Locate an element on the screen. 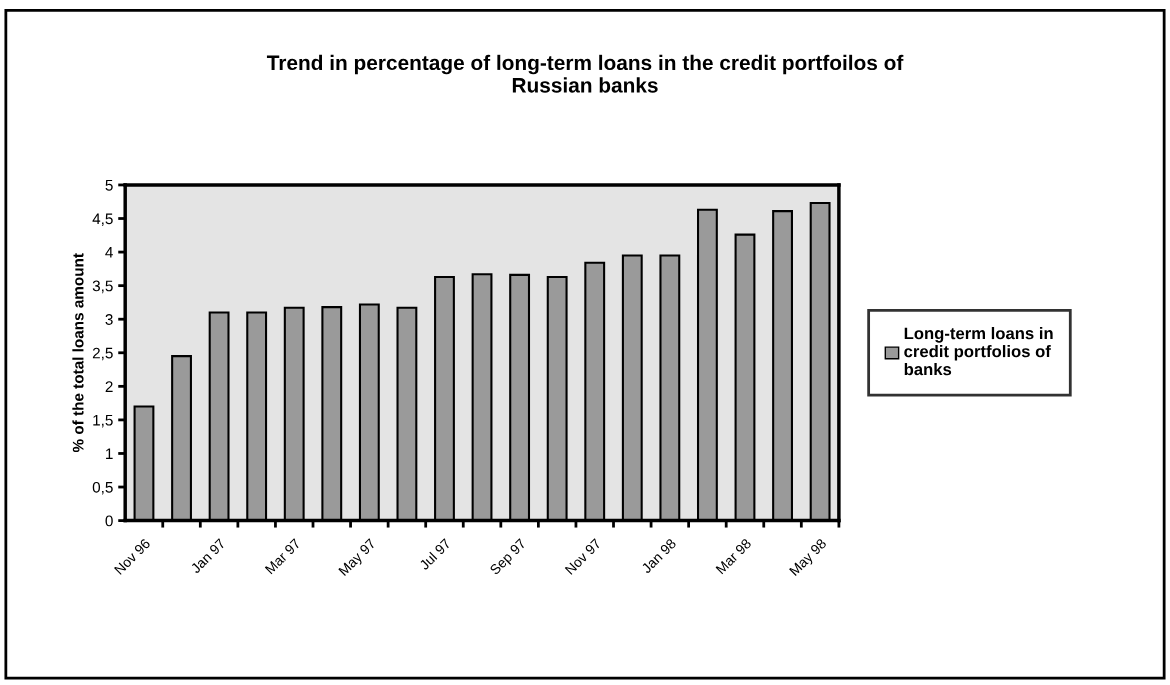 The width and height of the screenshot is (1170, 685). y-tick-label: 5 is located at coordinates (109, 185).